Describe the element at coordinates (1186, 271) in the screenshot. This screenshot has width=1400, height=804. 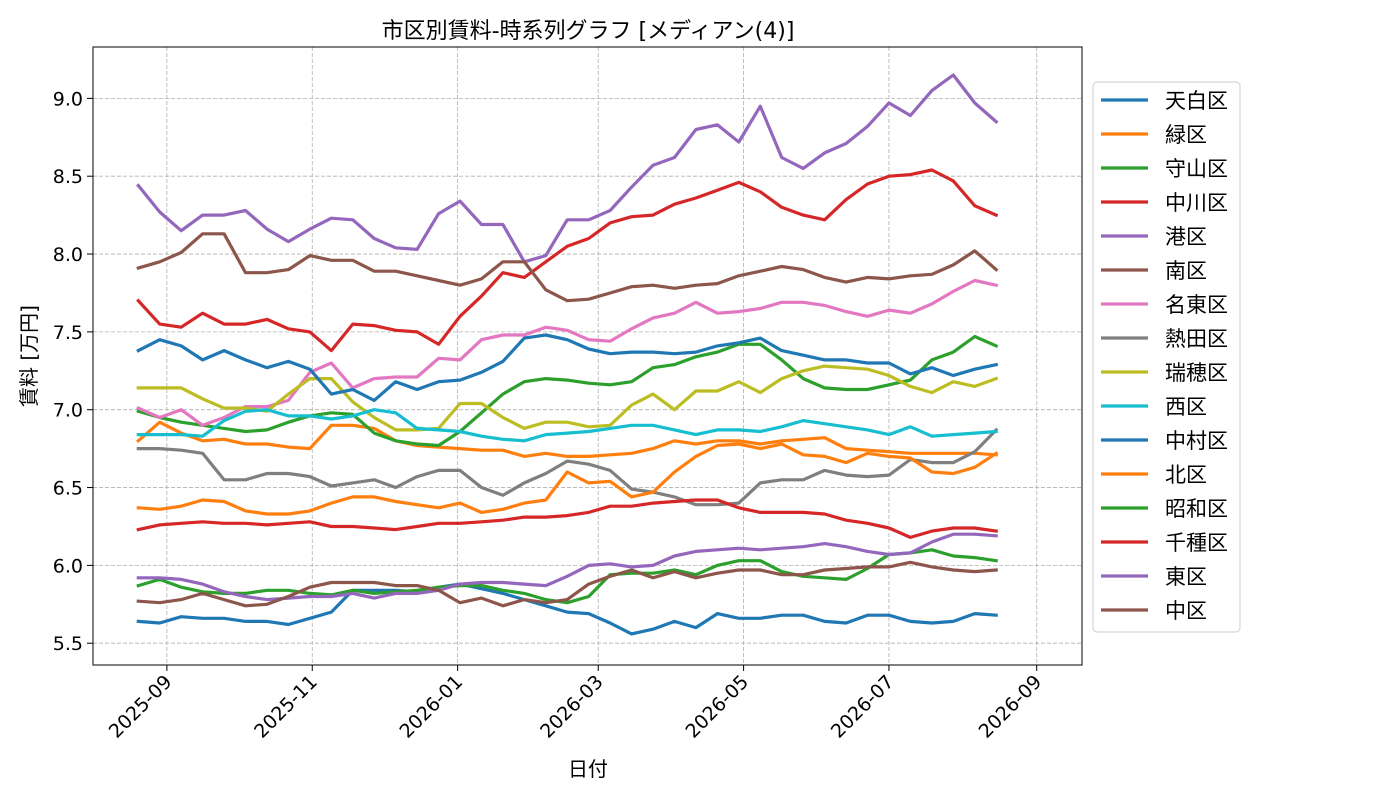
I see `legend-label: 南区` at that location.